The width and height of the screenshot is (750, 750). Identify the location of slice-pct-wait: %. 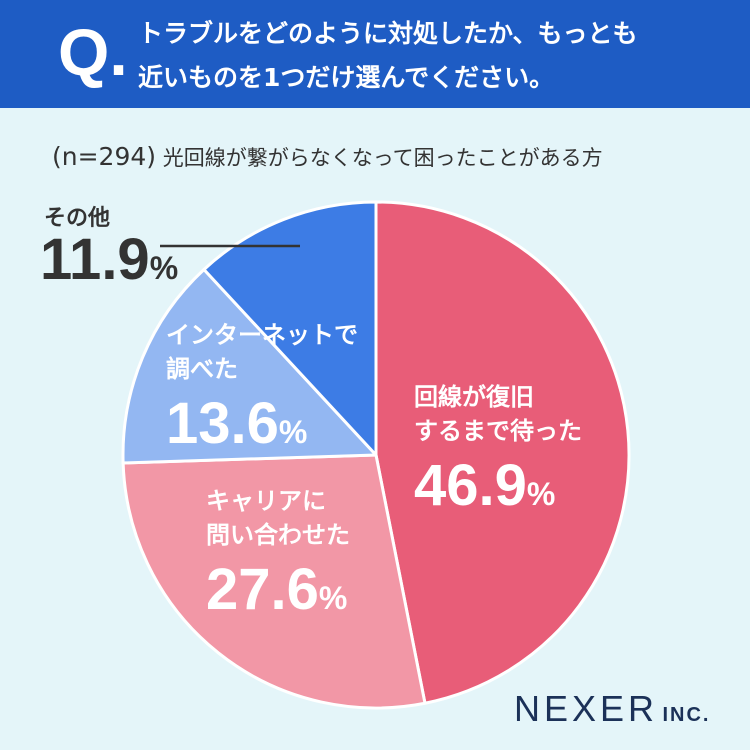
(541, 494).